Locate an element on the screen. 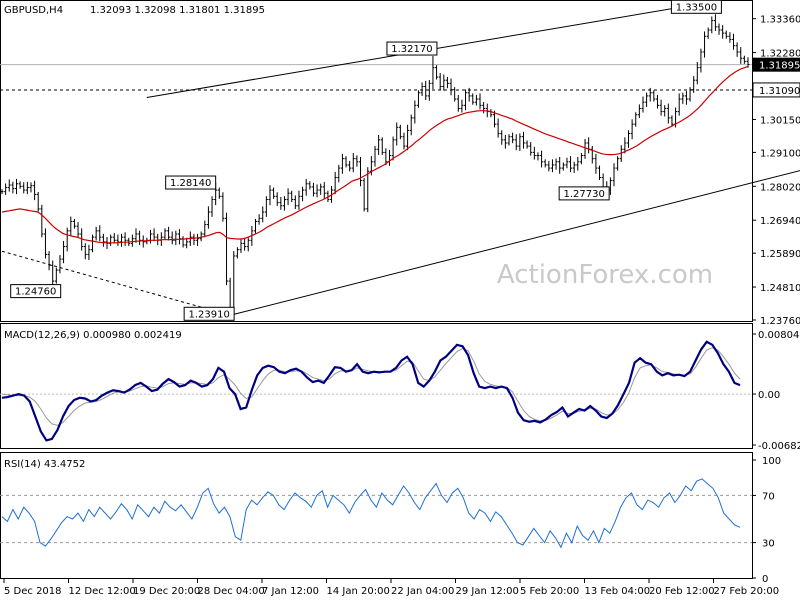 This screenshot has width=800, height=600. macd-tick-label: 0.008044 is located at coordinates (779, 335).